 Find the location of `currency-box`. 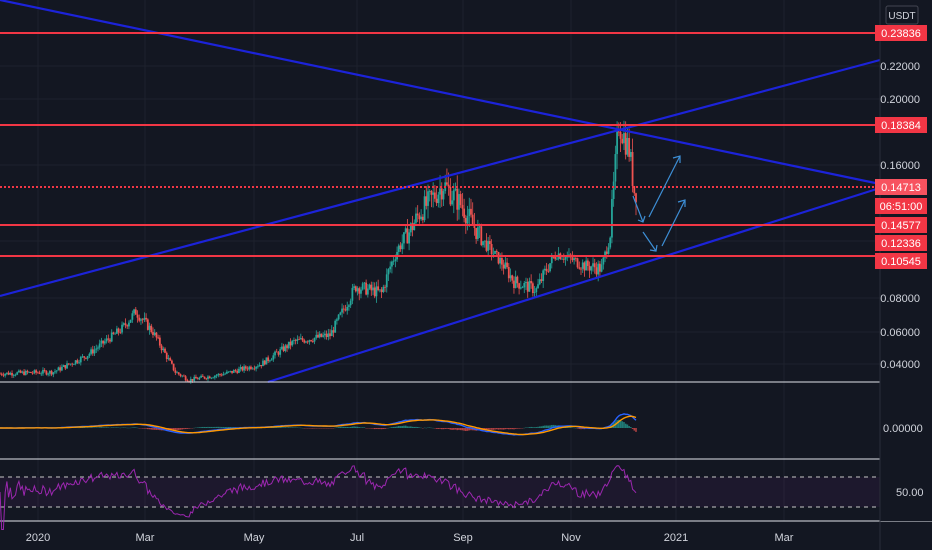

currency-box is located at coordinates (902, 15).